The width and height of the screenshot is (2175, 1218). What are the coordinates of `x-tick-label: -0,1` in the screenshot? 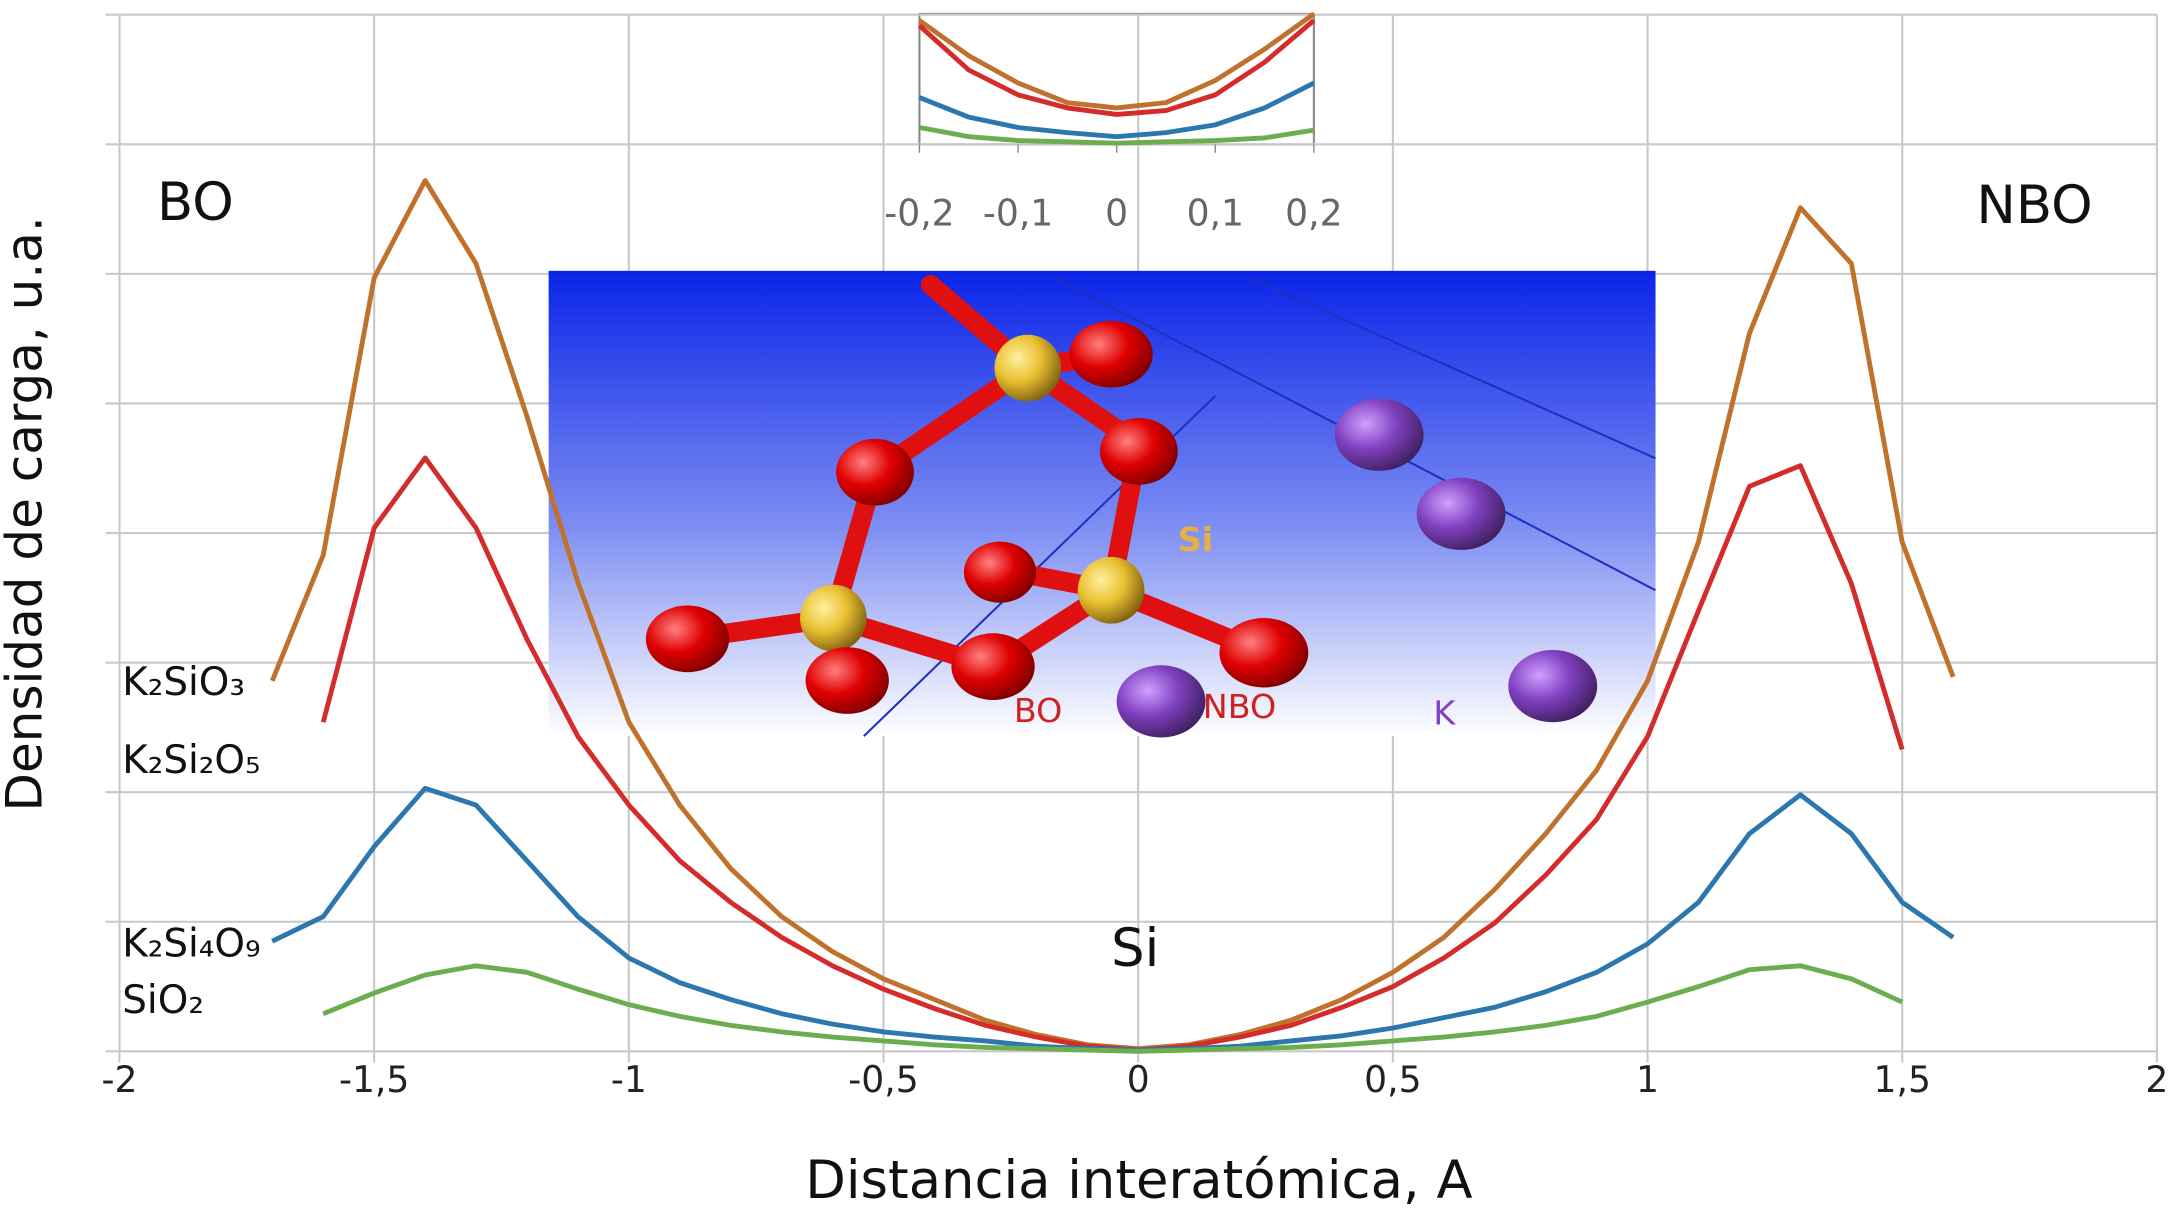 It's located at (1018, 212).